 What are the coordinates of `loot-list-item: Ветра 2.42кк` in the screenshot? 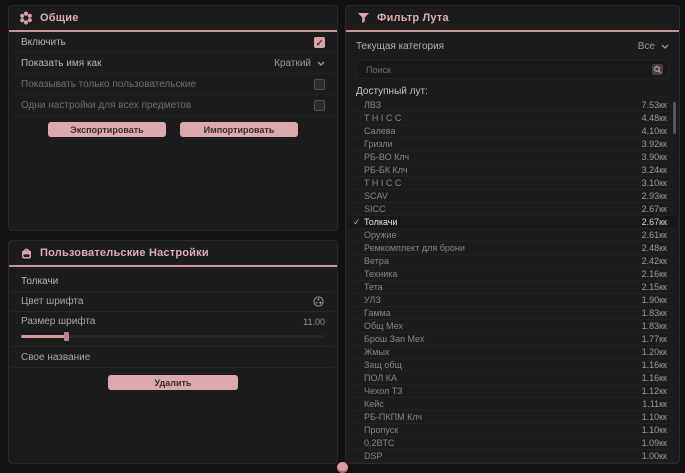 It's located at (512, 261).